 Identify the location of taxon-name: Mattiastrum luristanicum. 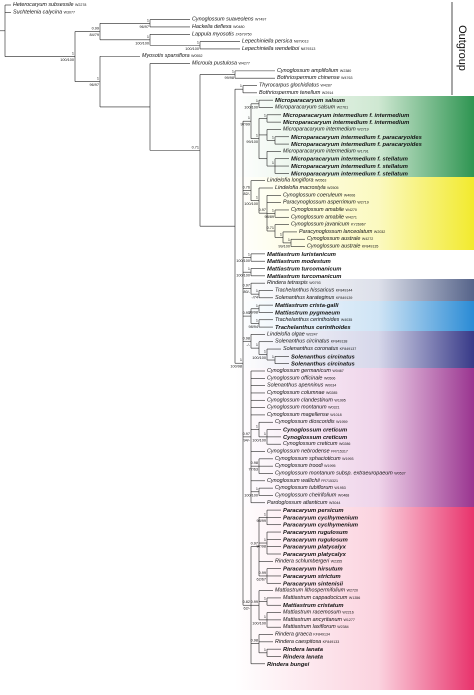
(301, 254).